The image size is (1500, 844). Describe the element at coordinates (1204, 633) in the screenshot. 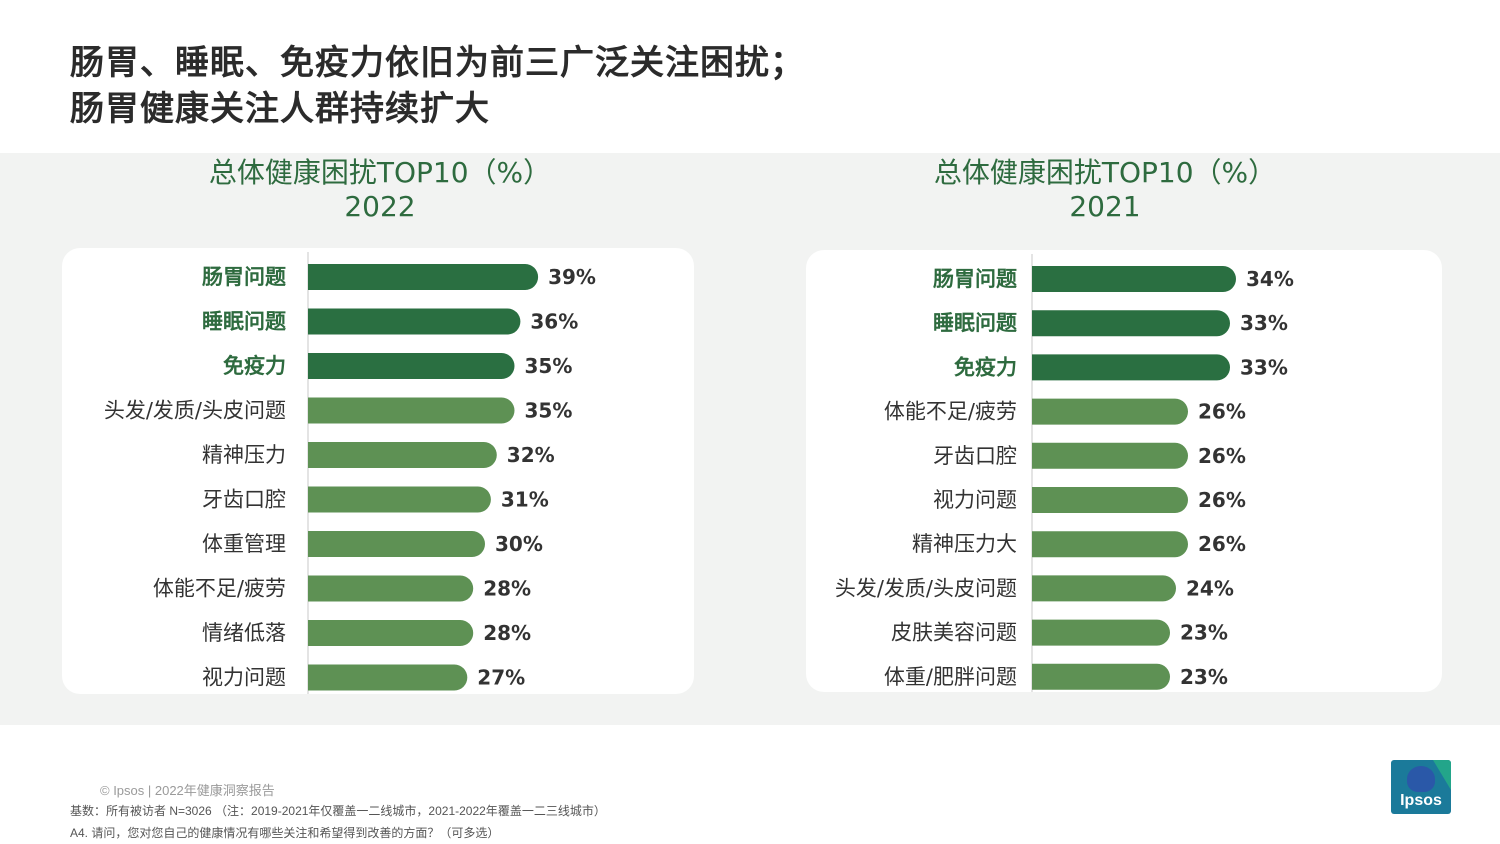

I see `value-label-9: 23%` at that location.